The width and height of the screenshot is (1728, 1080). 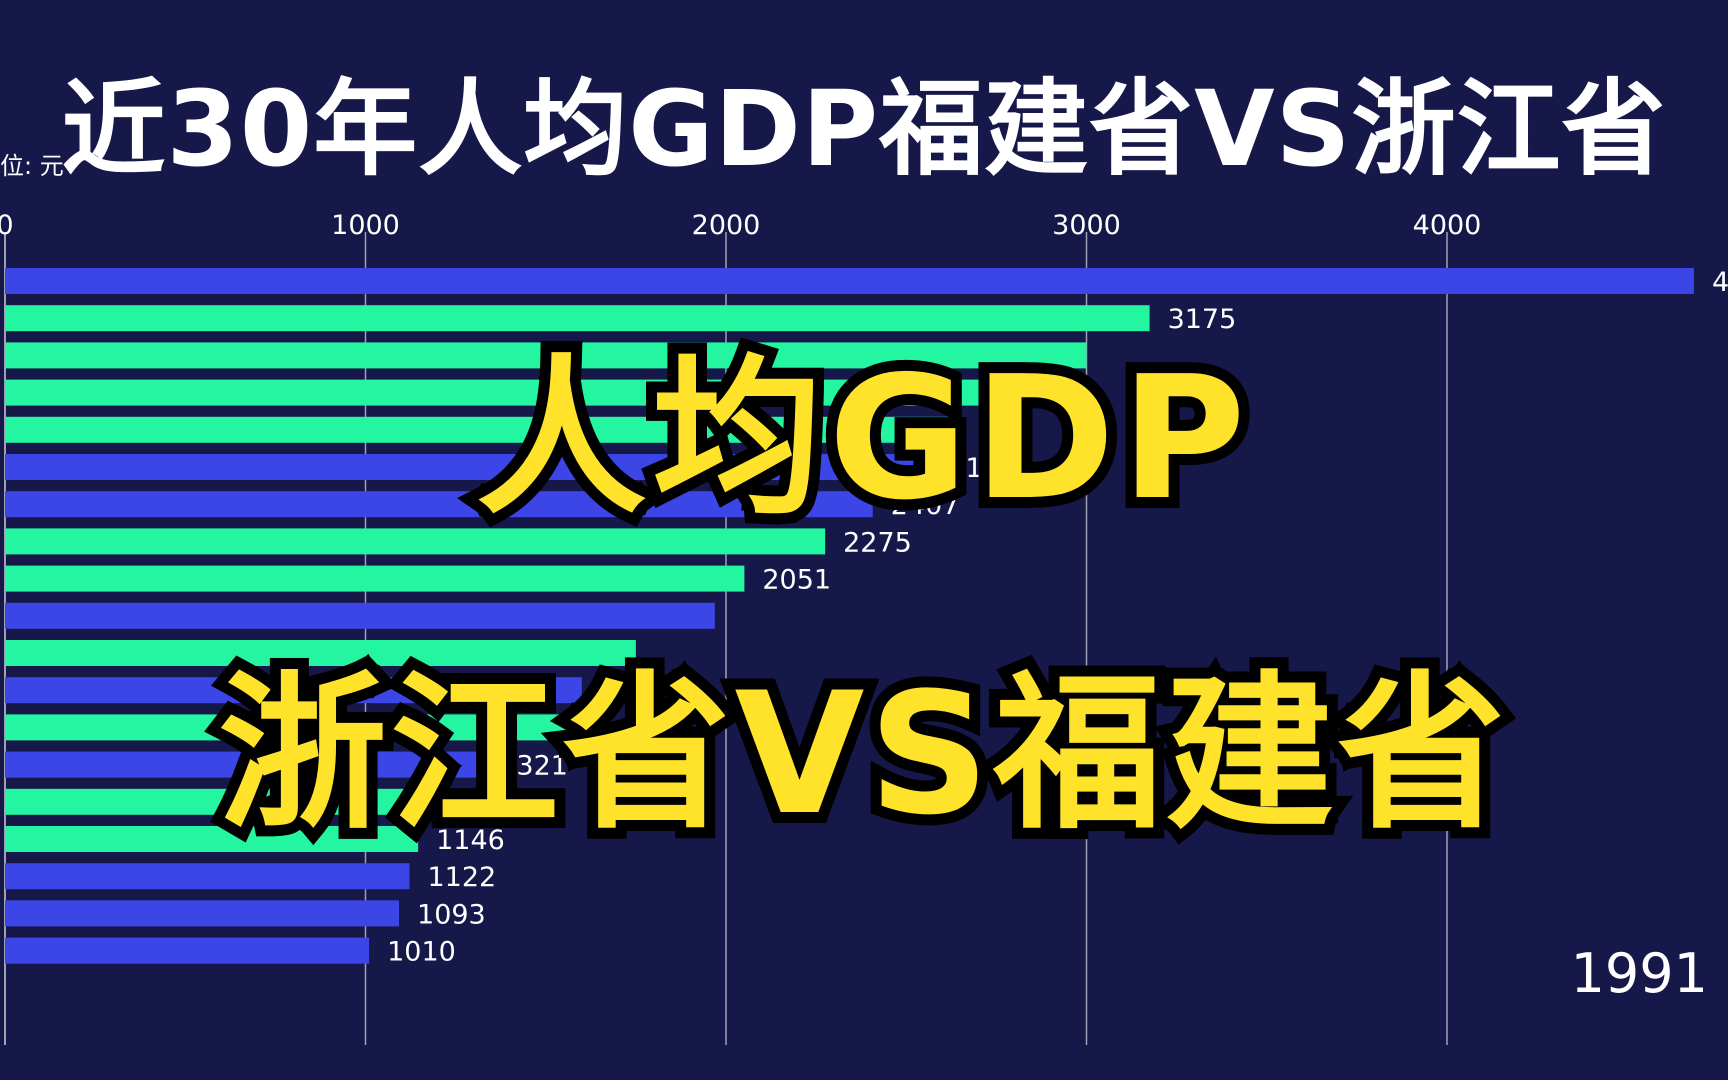 I want to click on x-tick-label-3000: 3000, so click(x=1086, y=225).